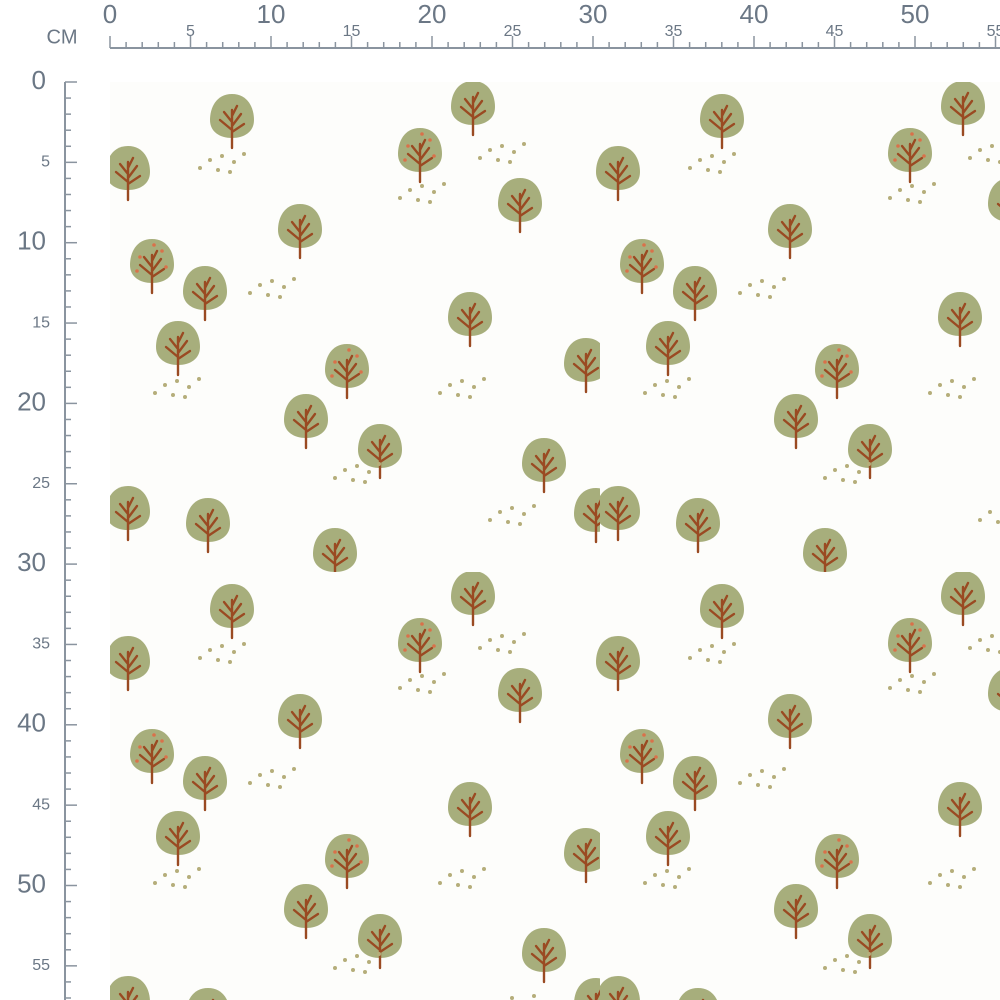  What do you see at coordinates (432, 14) in the screenshot?
I see `top-ruler-label: 20` at bounding box center [432, 14].